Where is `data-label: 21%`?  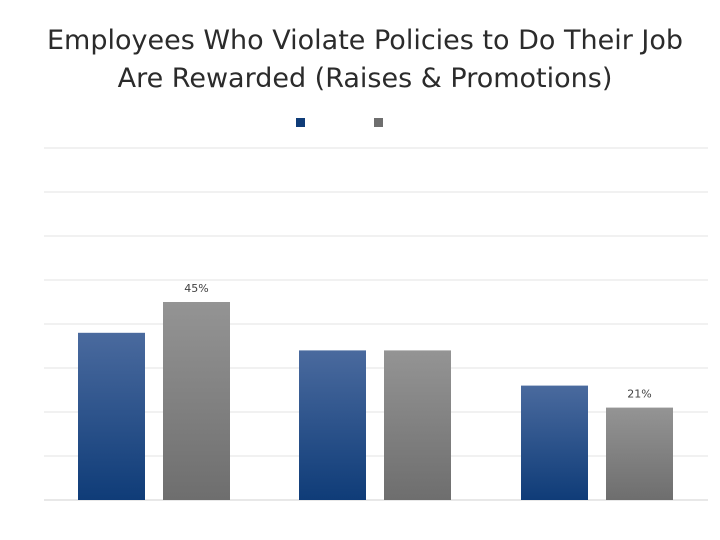 data-label: 21% is located at coordinates (639, 394).